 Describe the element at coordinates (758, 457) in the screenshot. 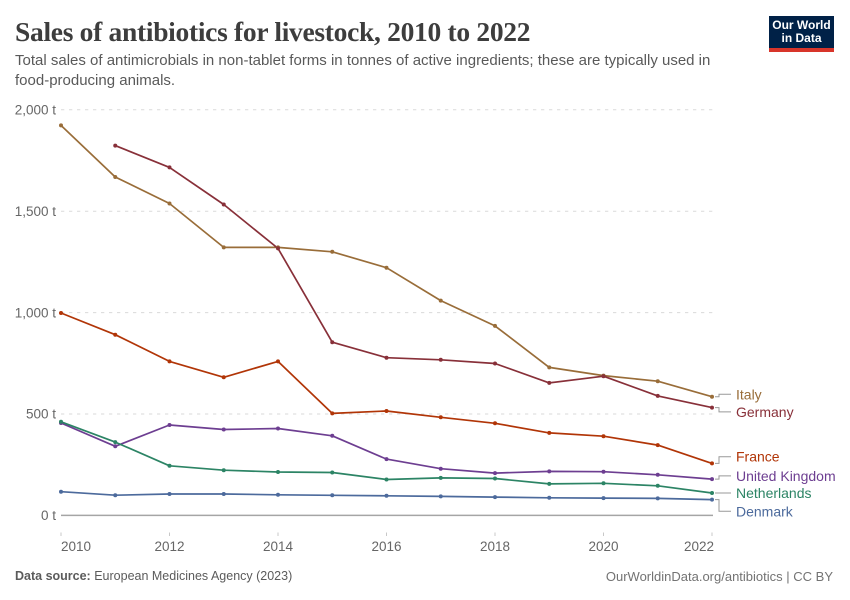

I see `svg-text: France` at that location.